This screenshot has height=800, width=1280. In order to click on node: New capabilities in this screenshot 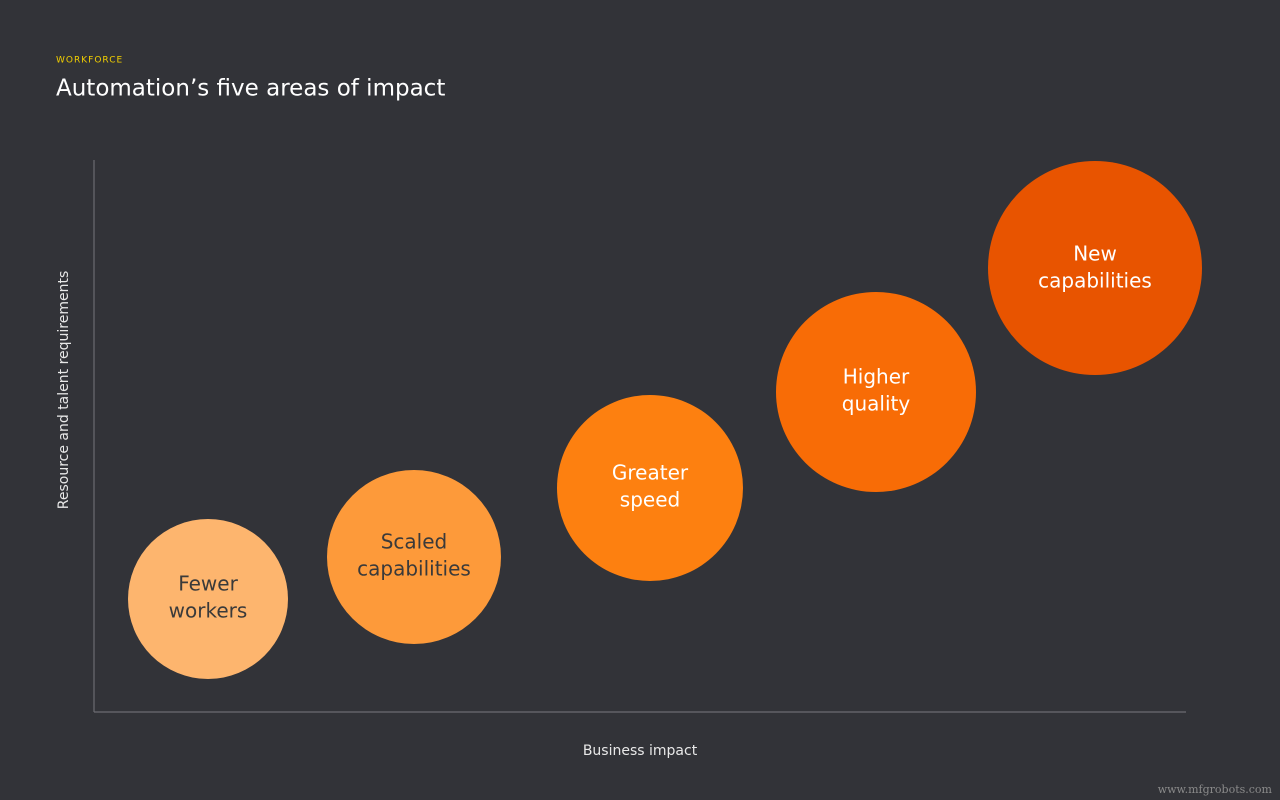, I will do `click(1095, 268)`.